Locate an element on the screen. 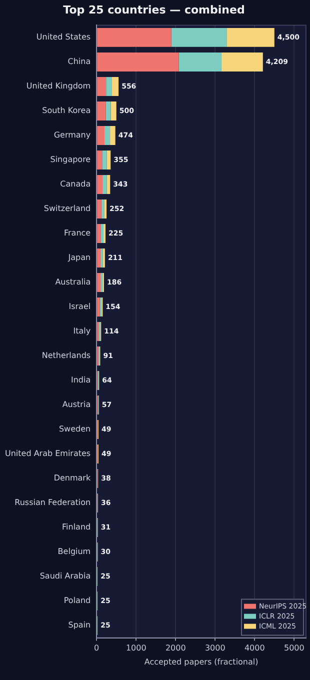 This screenshot has height=680, width=310. y-tick-label: Australia is located at coordinates (73, 282).